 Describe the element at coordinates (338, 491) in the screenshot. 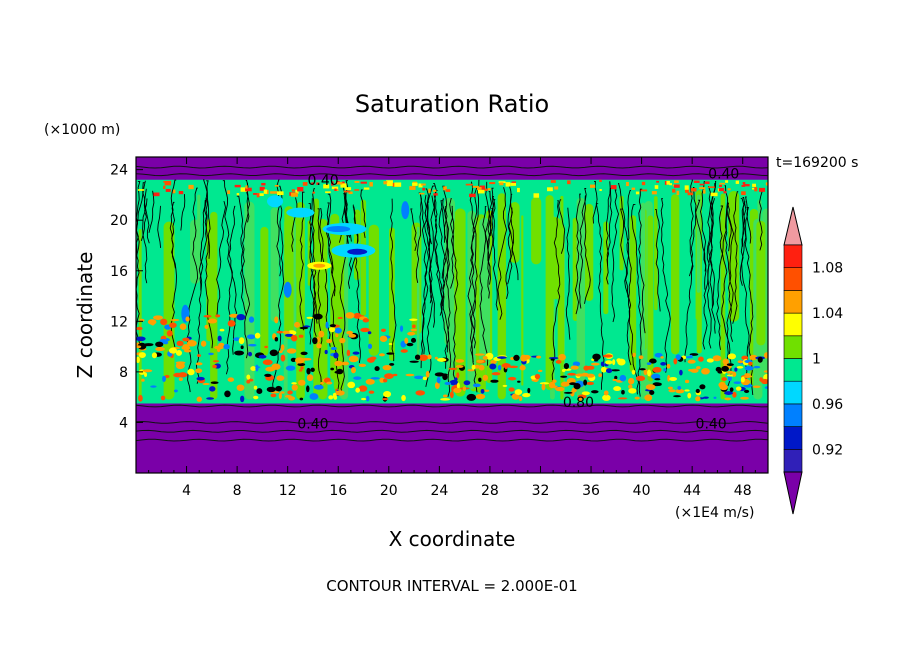

I see `x-tick-label: 16` at that location.